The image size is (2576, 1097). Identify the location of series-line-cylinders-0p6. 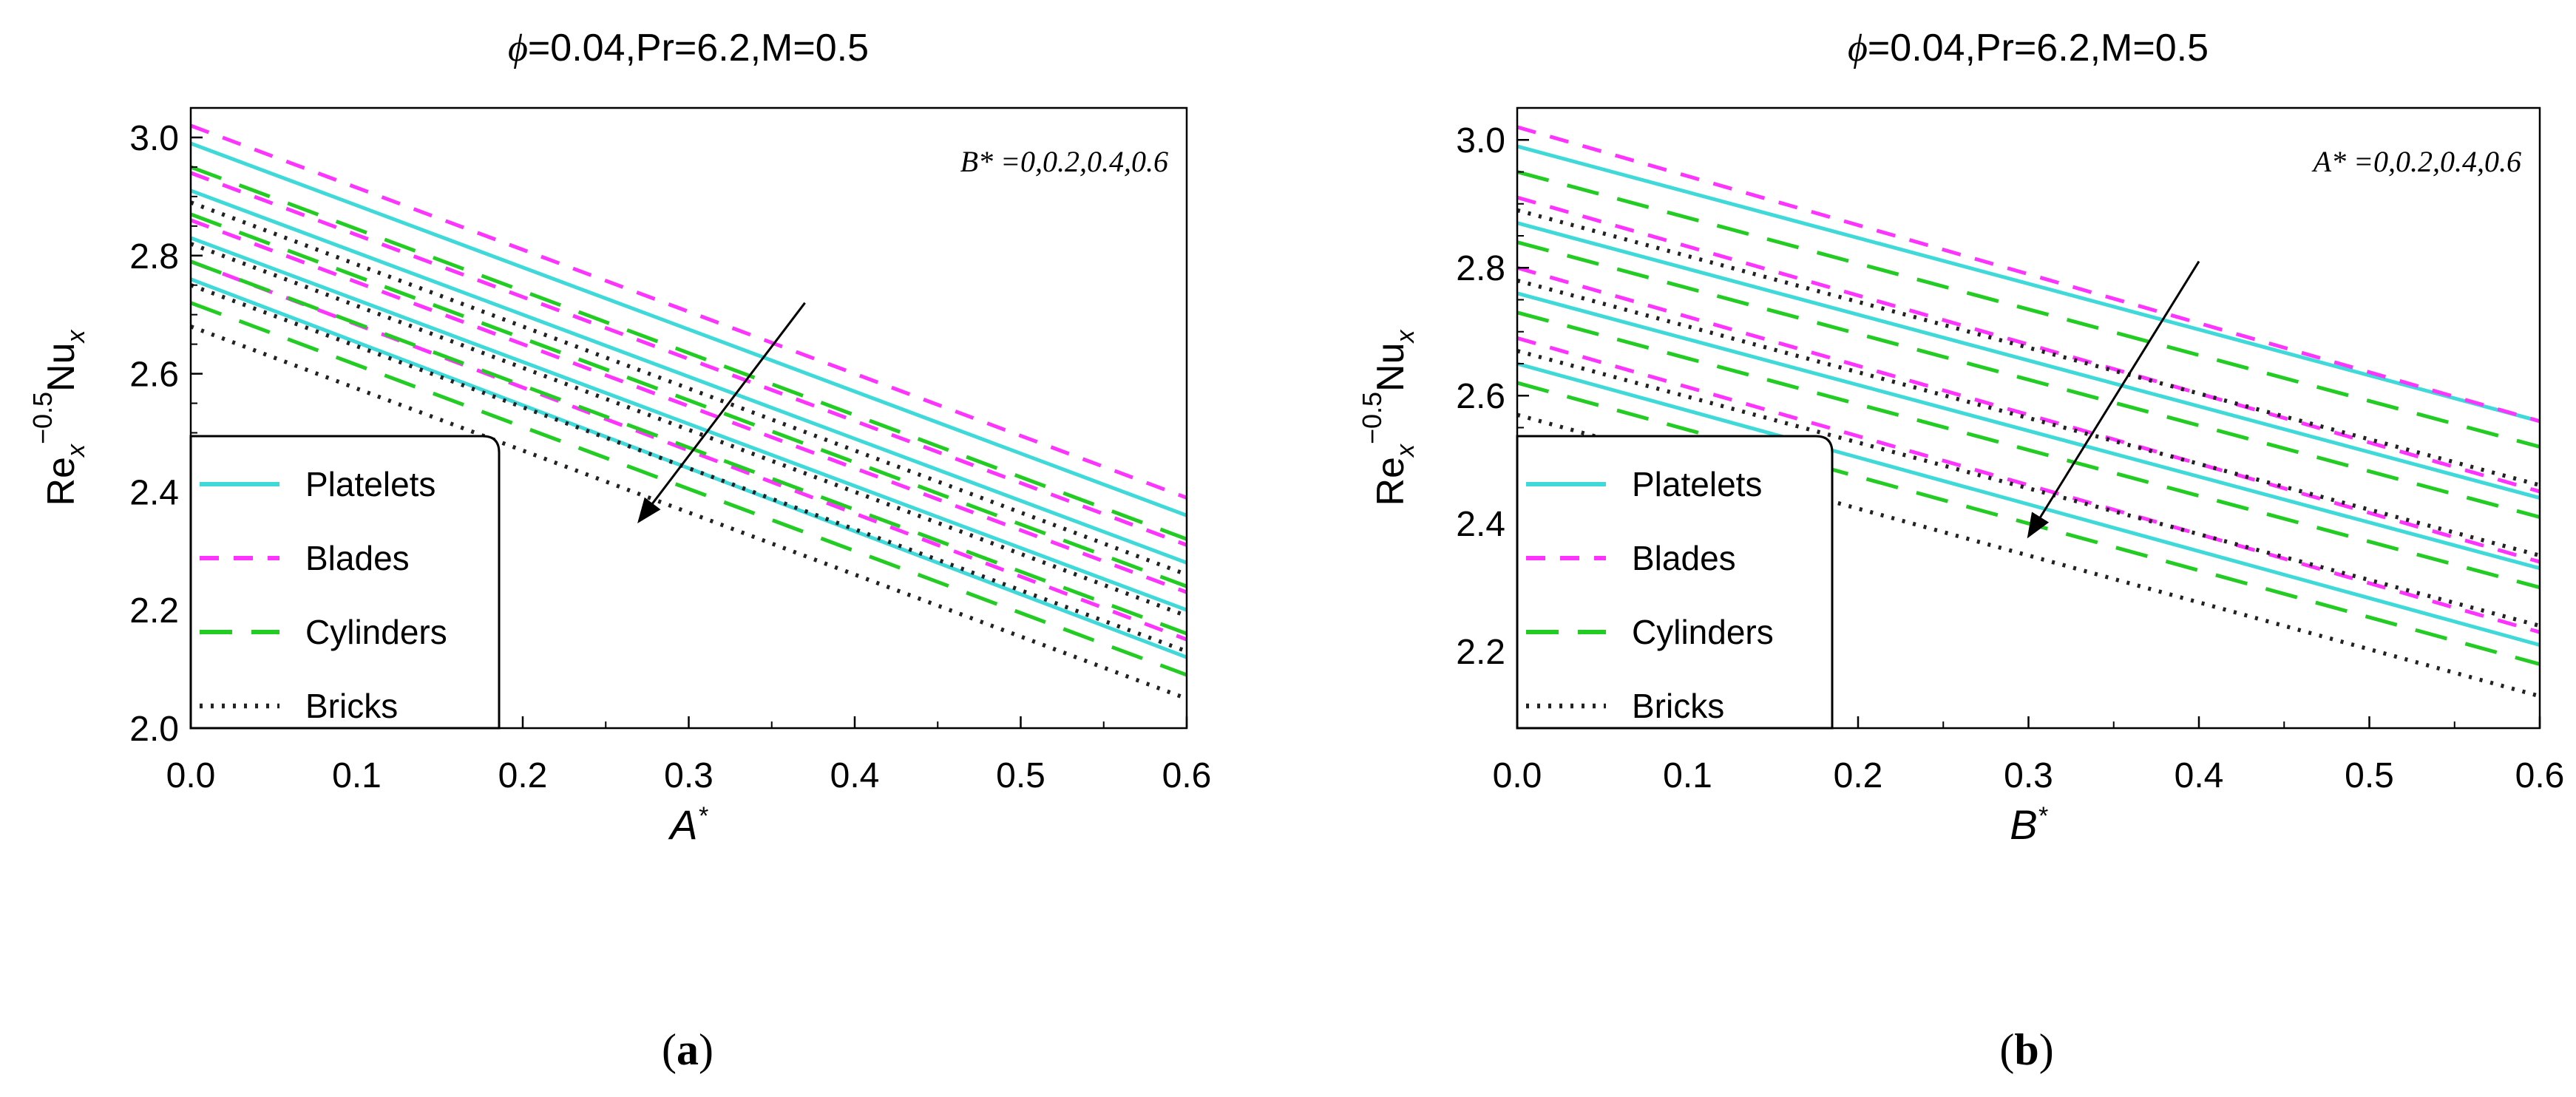
(689, 489).